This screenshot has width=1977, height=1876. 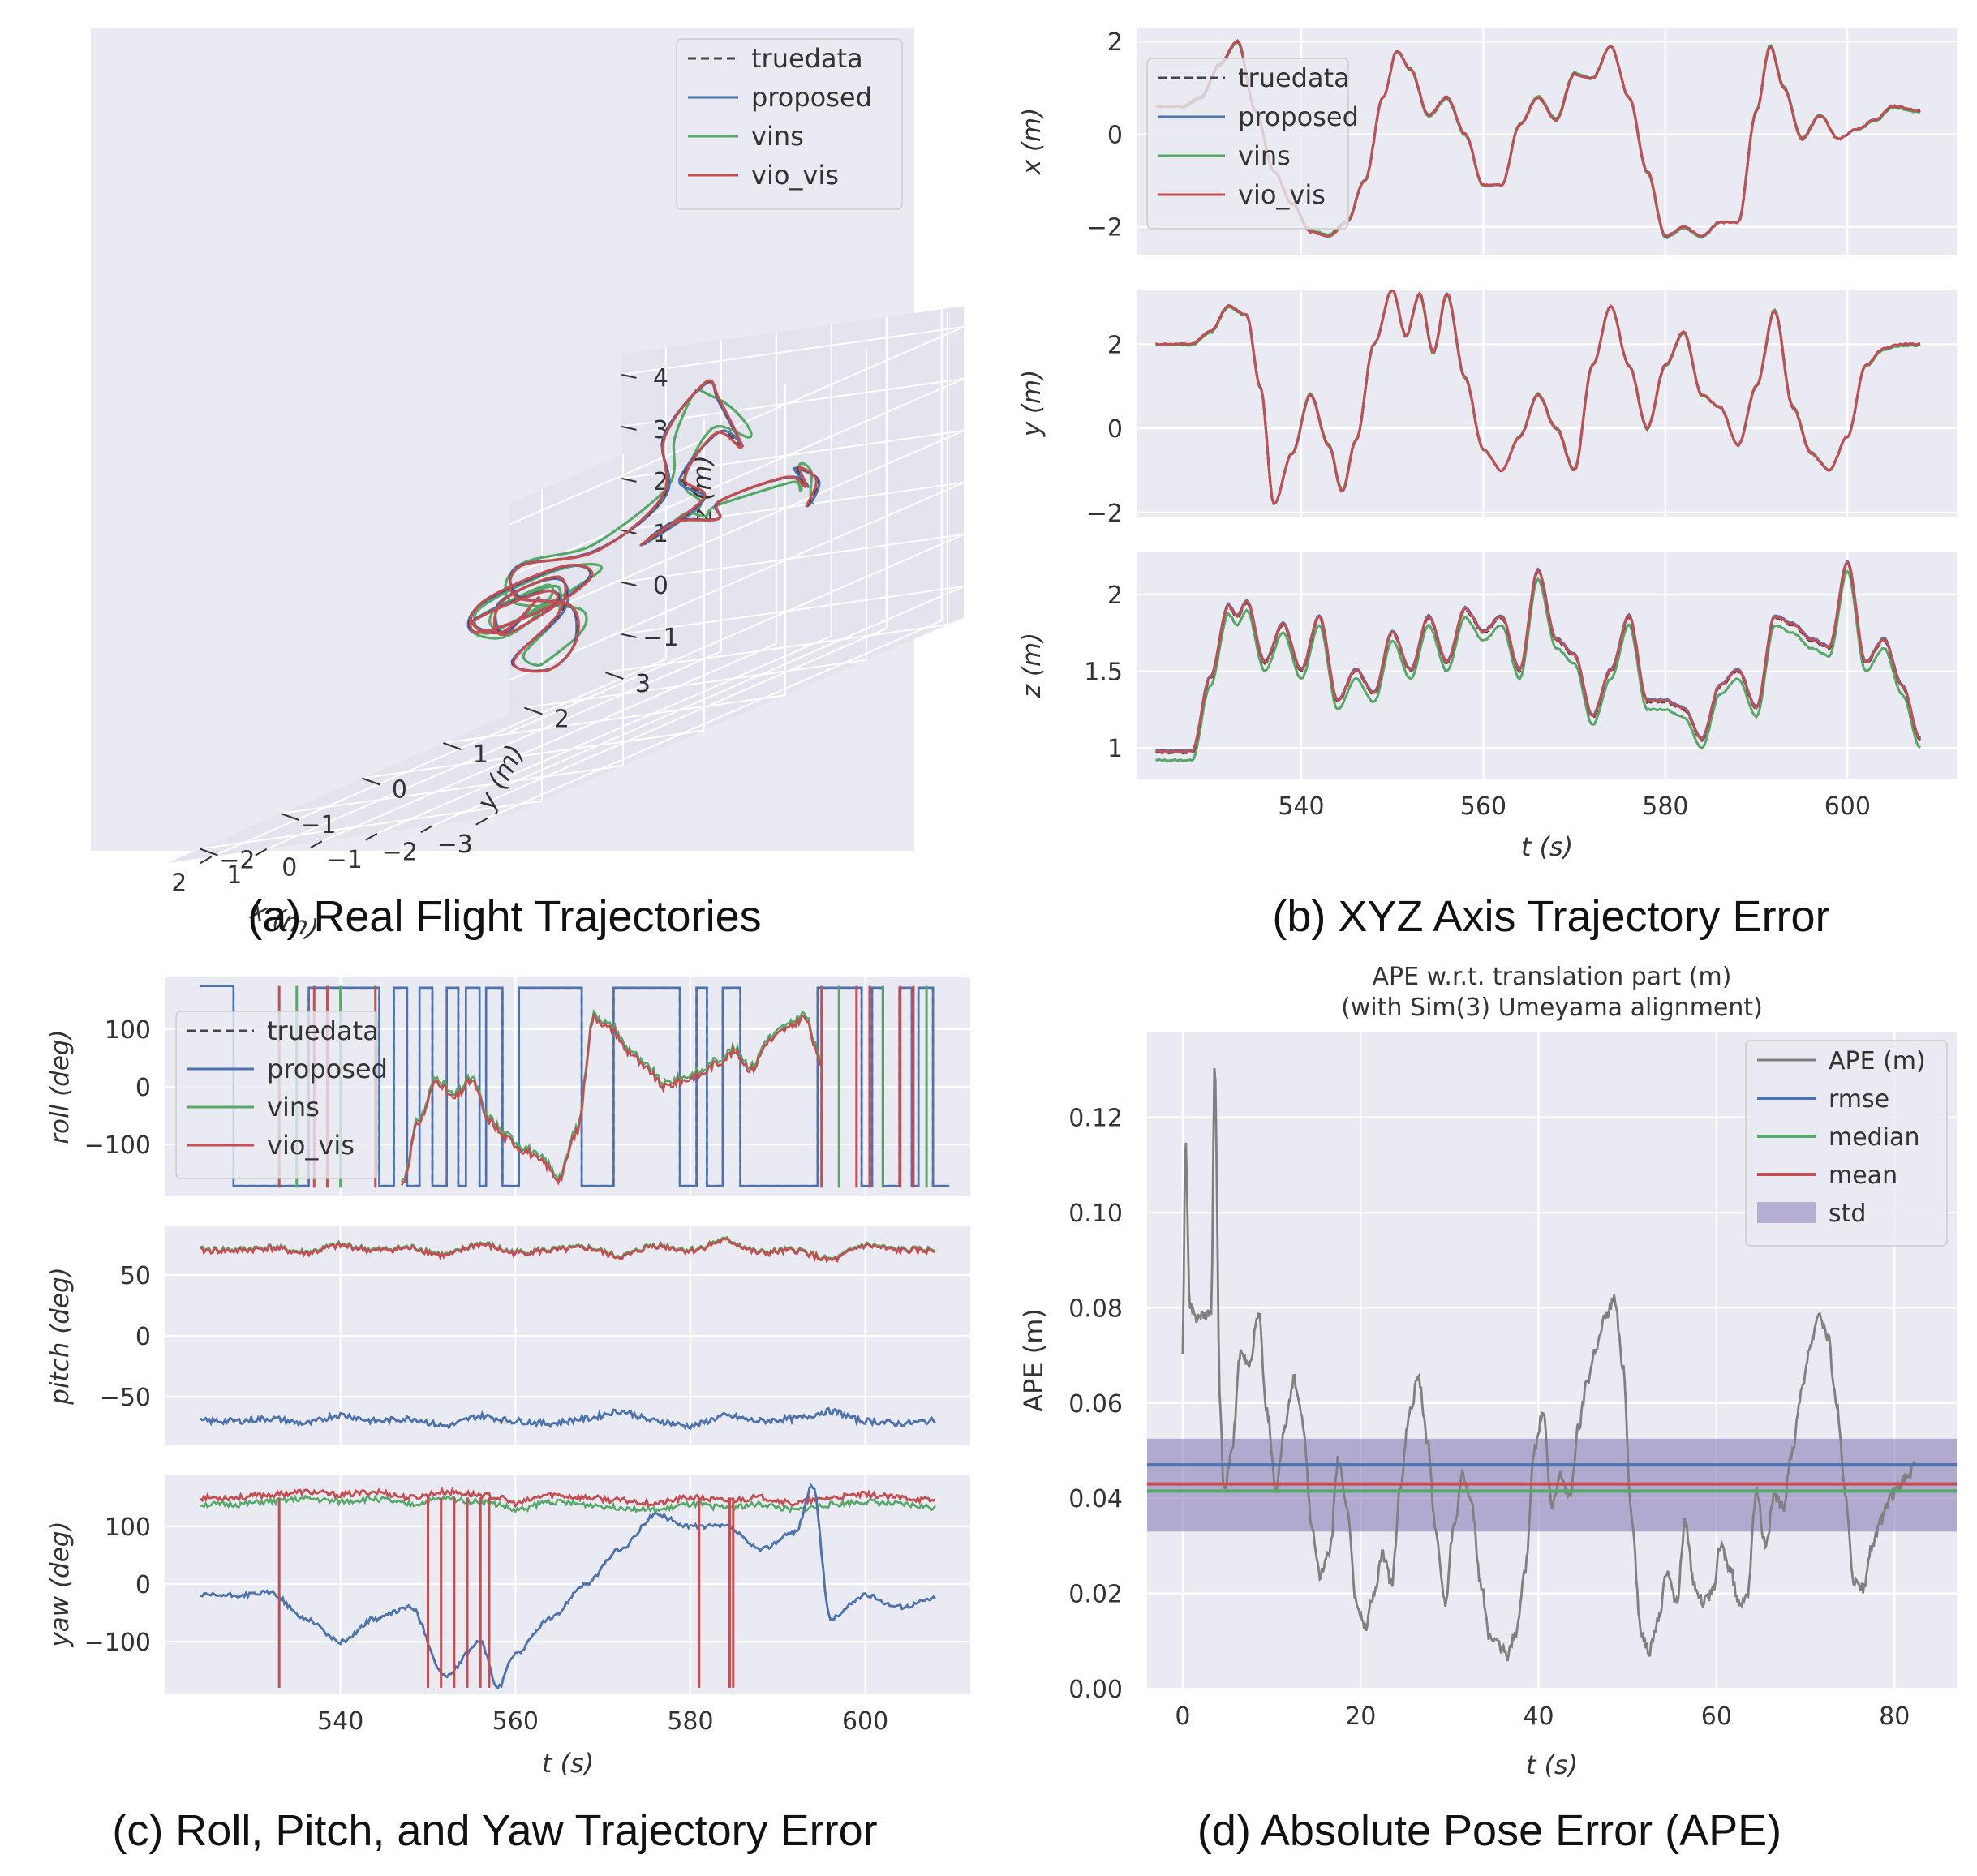 What do you see at coordinates (234, 875) in the screenshot?
I see `a-xtick-label: 1` at bounding box center [234, 875].